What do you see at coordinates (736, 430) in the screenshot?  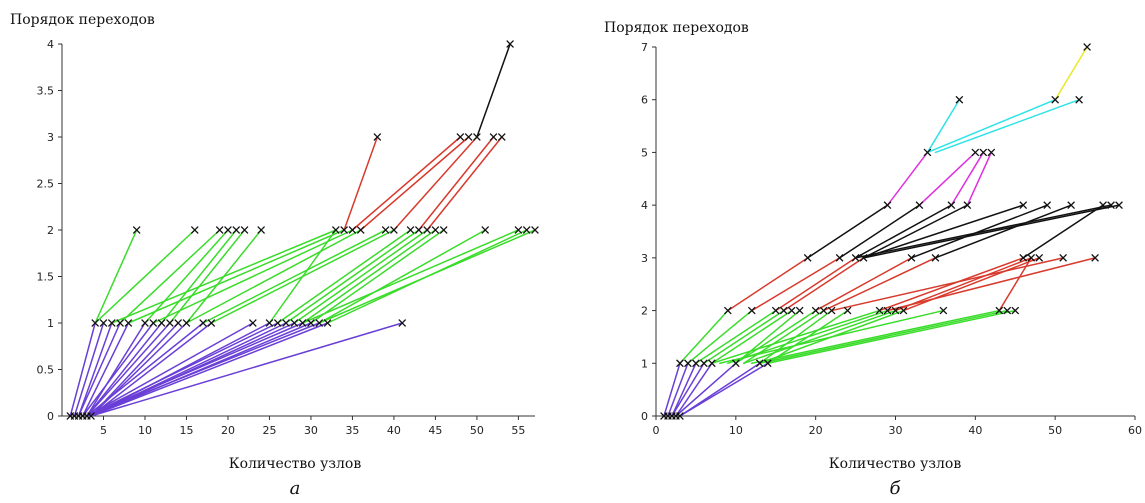 I see `x-tick-label: 10` at bounding box center [736, 430].